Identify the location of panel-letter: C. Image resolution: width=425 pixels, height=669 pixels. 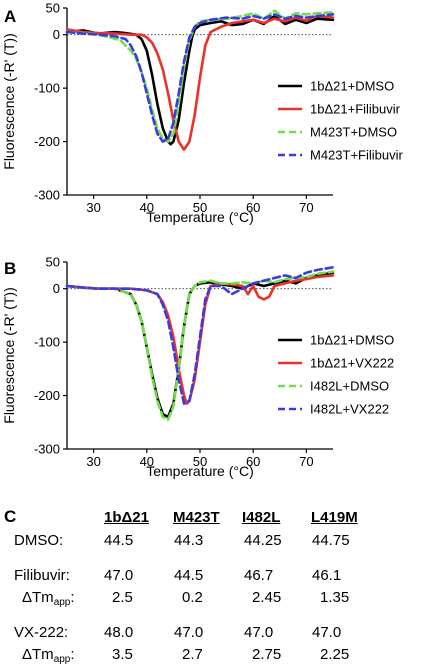
(10, 516).